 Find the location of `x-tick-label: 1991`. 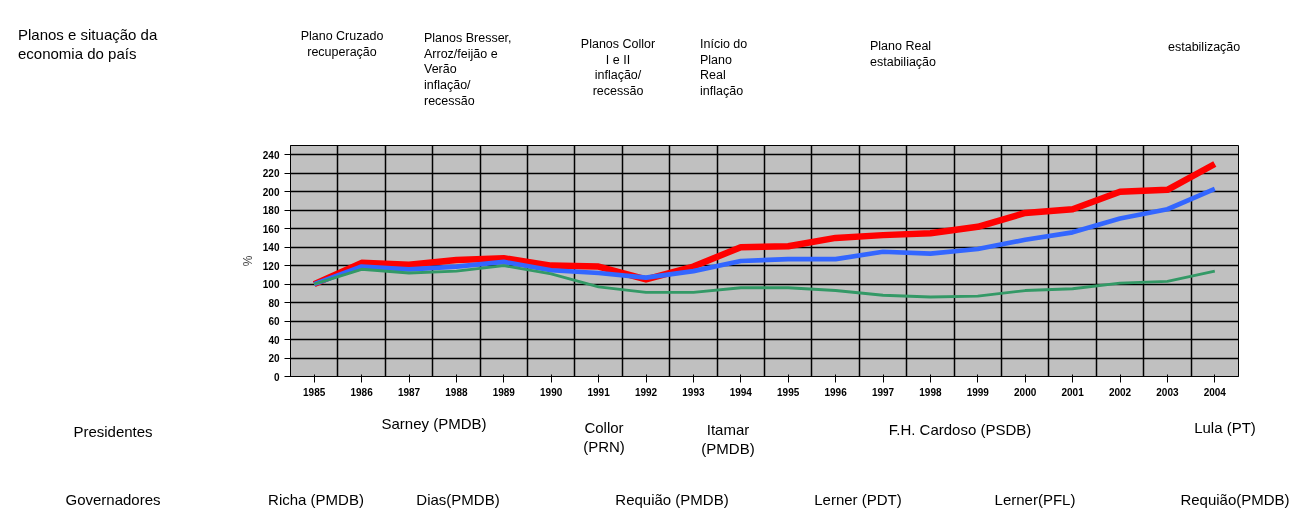

x-tick-label: 1991 is located at coordinates (599, 392).